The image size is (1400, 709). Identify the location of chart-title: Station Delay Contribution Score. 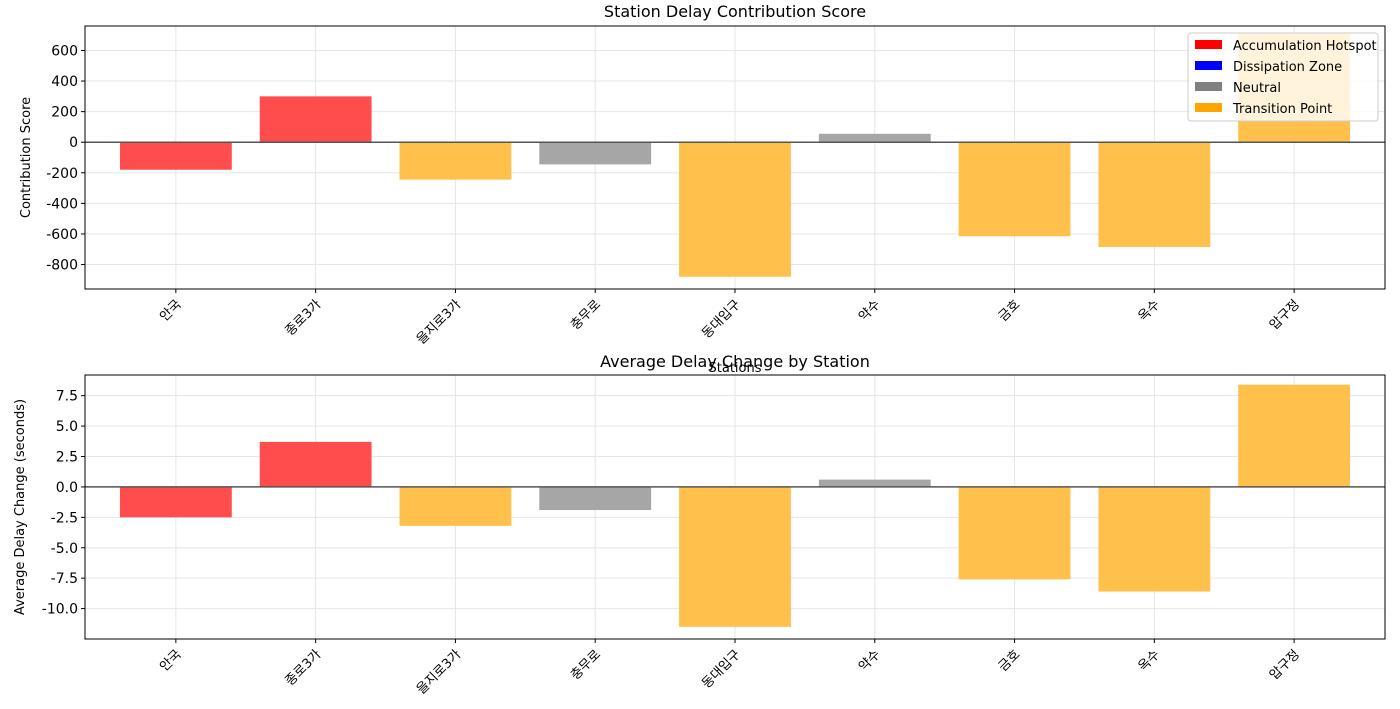
(735, 11).